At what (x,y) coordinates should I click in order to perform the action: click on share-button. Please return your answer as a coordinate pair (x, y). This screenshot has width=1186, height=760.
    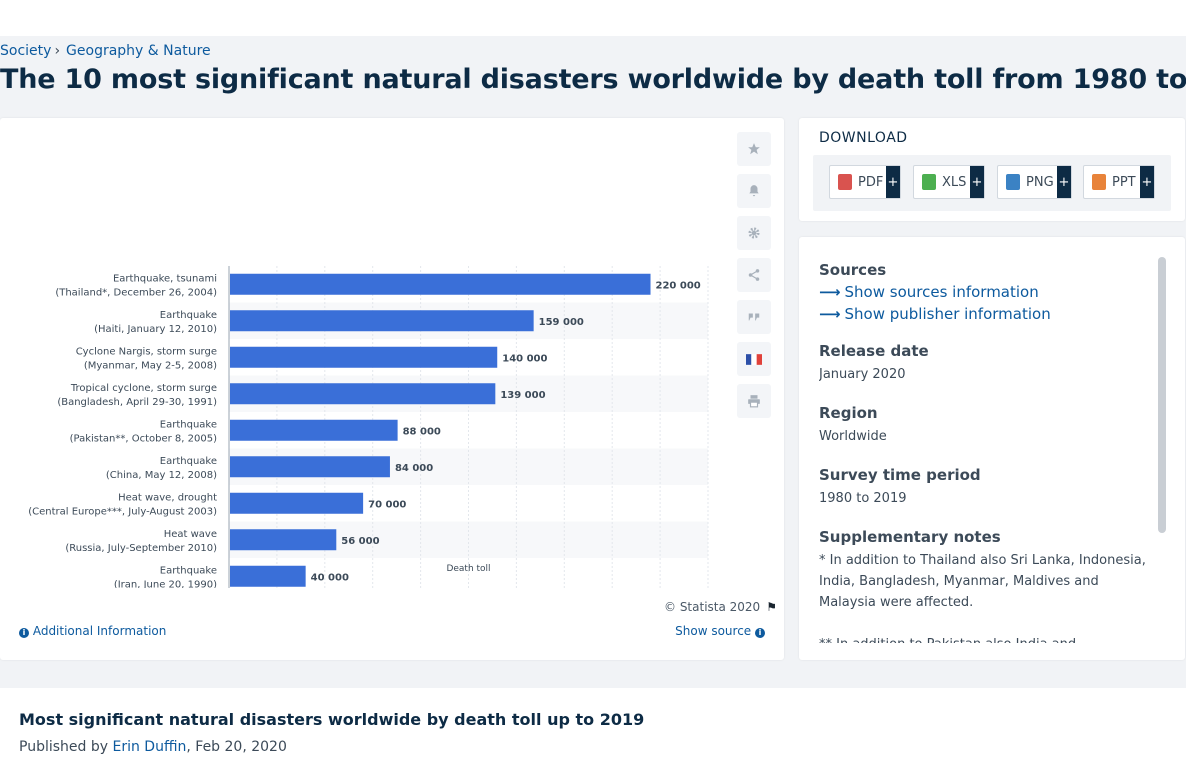
    Looking at the image, I should click on (754, 275).